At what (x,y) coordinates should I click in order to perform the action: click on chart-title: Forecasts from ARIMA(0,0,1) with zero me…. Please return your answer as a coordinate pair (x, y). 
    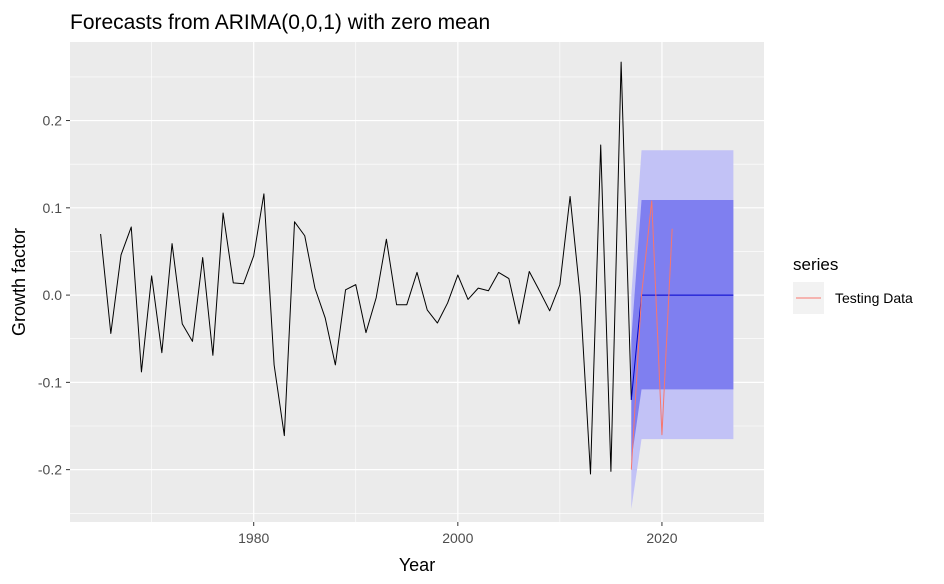
    Looking at the image, I should click on (280, 22).